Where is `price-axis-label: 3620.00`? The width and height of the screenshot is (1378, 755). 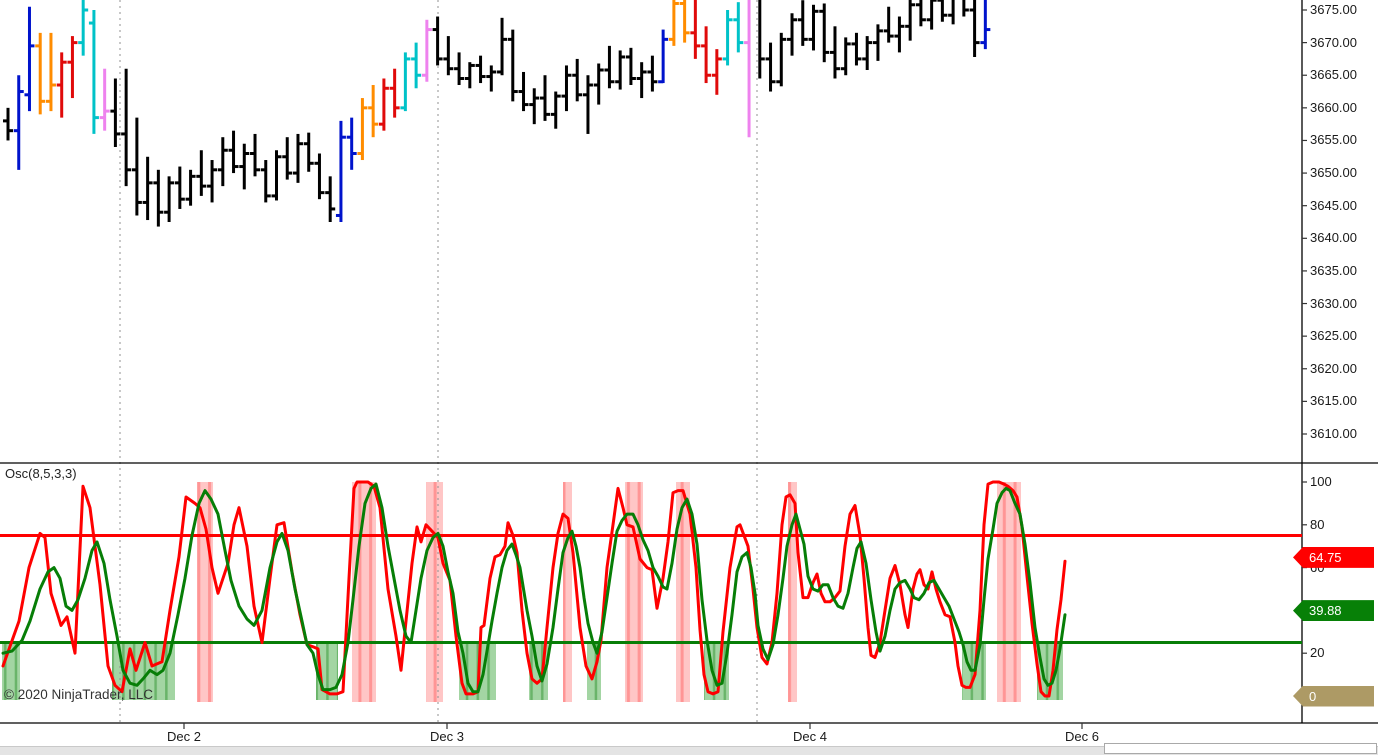 price-axis-label: 3620.00 is located at coordinates (1333, 368).